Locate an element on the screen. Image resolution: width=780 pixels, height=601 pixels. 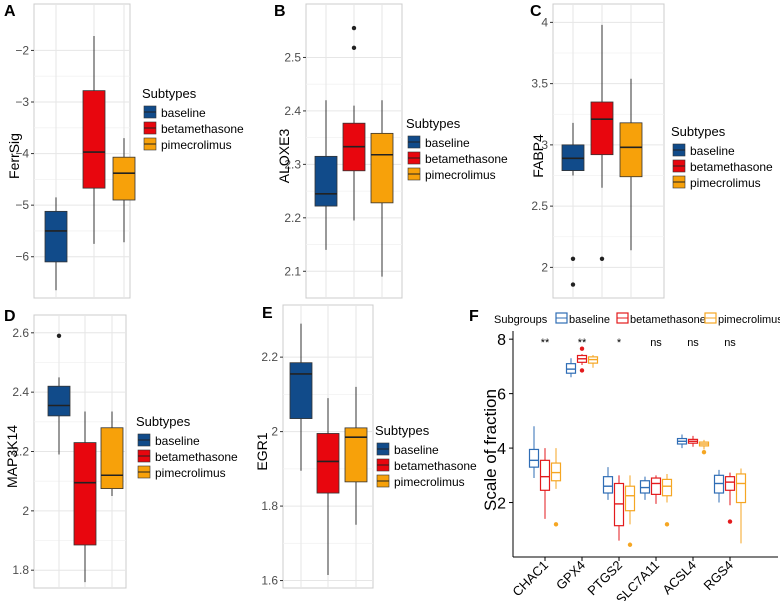
y-tick-label: 2.4 is located at coordinates (292, 111).